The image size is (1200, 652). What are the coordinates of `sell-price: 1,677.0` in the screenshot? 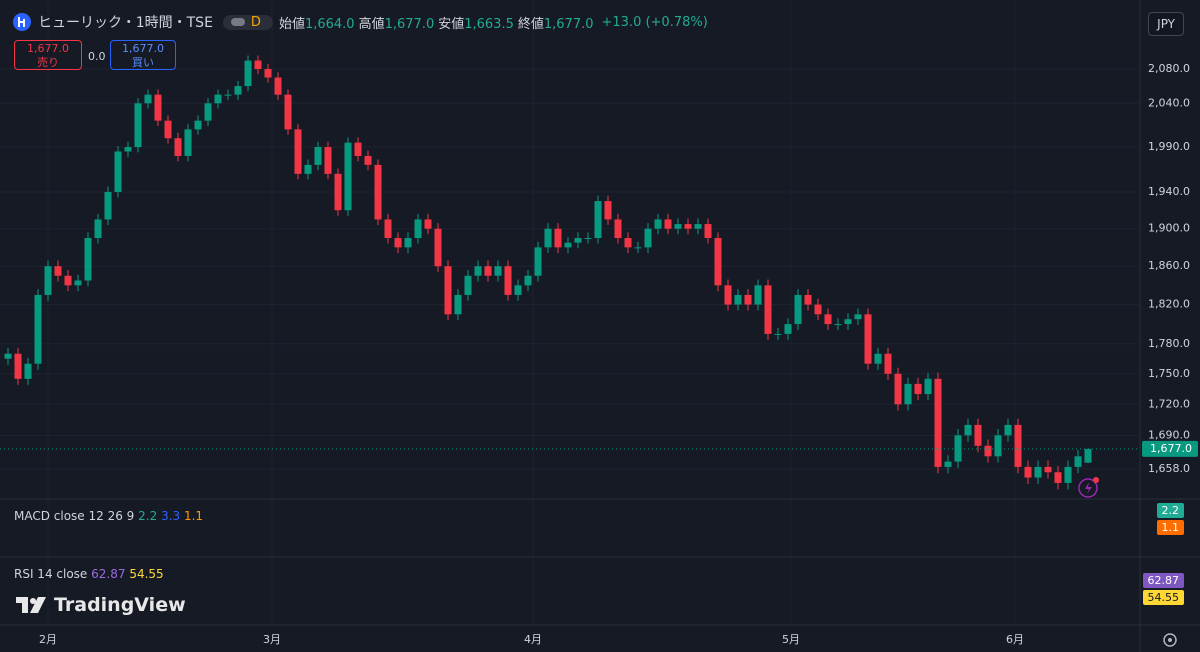 It's located at (48, 48).